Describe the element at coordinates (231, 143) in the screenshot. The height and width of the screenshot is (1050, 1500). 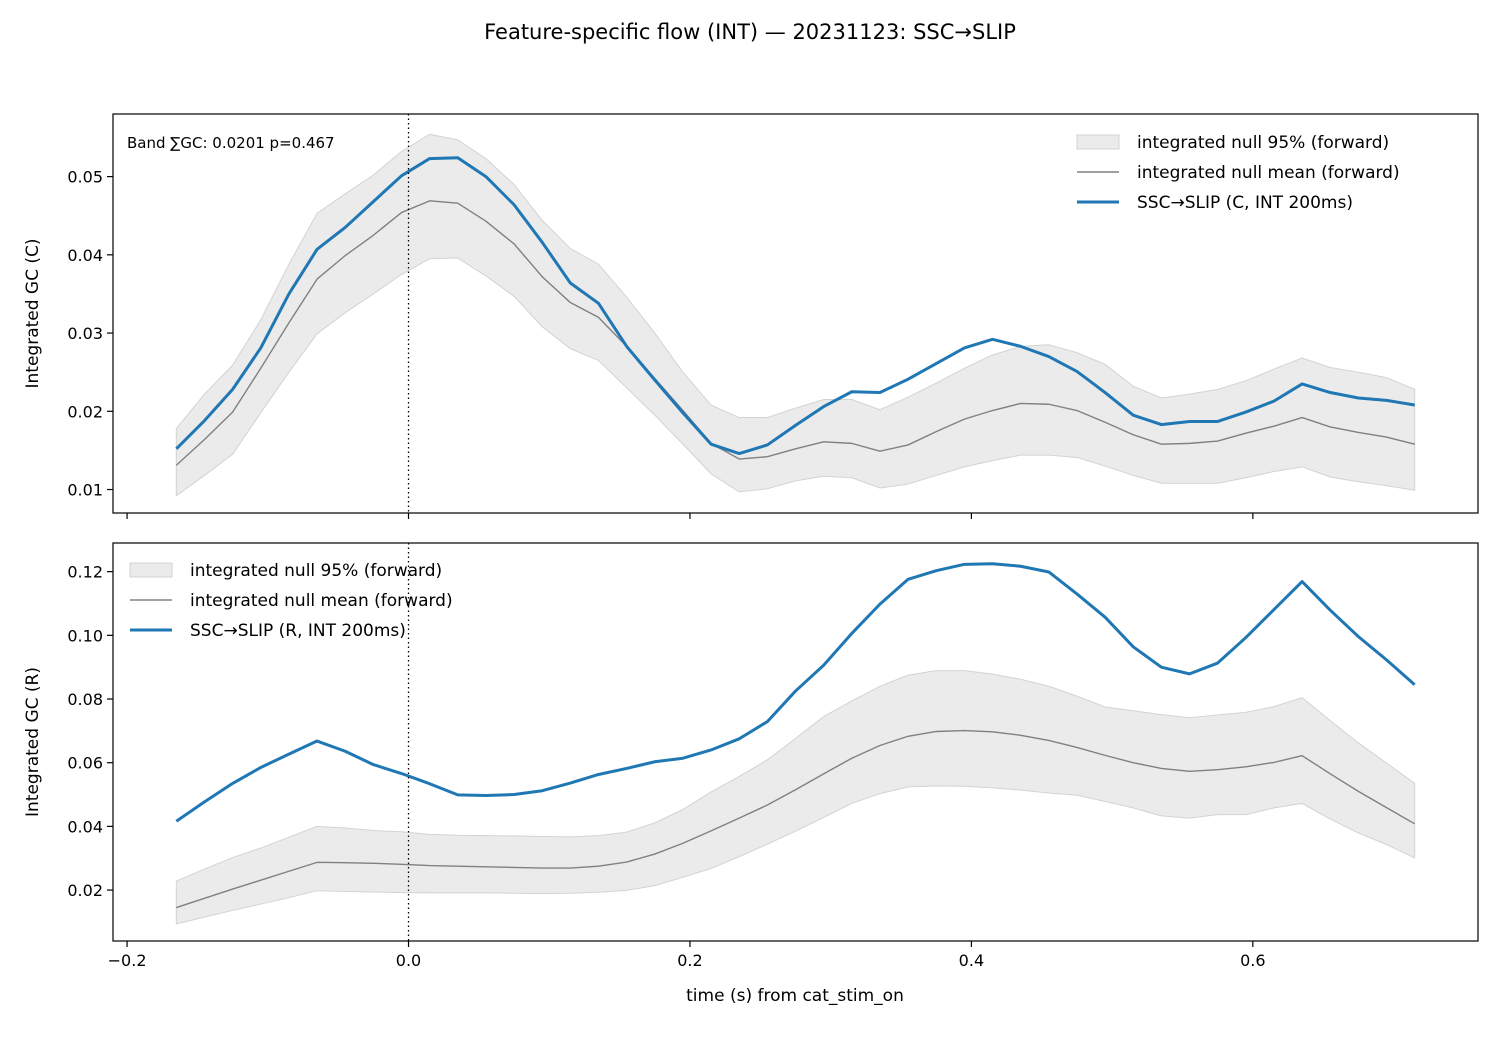
I see `band-sum-annotation: Band ∑GC: 0.0201 p=0.467` at that location.